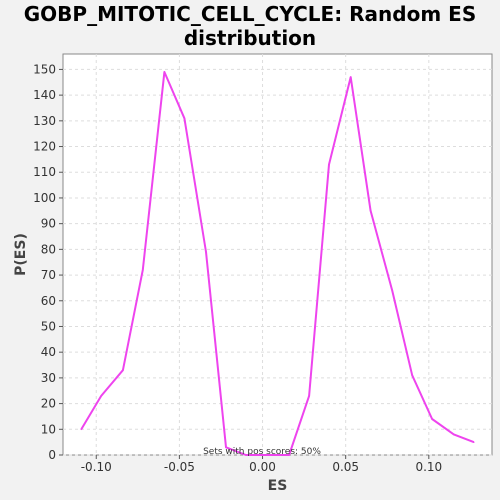  I want to click on x-tick-label: 0.10, so click(428, 467).